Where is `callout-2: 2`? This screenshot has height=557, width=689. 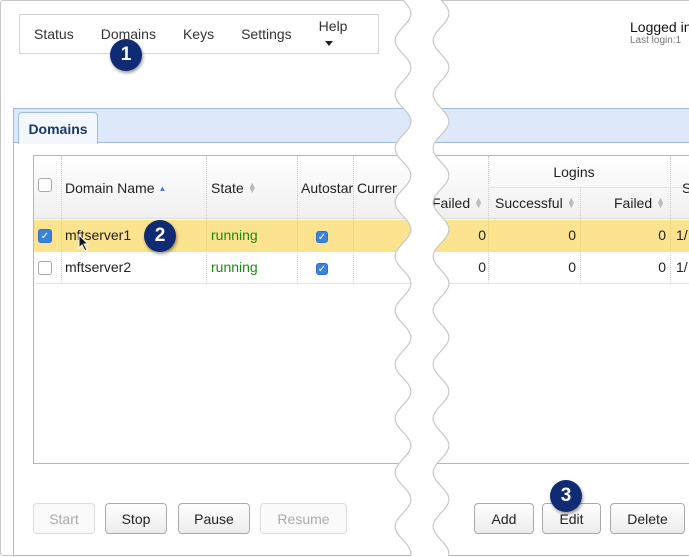
callout-2: 2 is located at coordinates (160, 236).